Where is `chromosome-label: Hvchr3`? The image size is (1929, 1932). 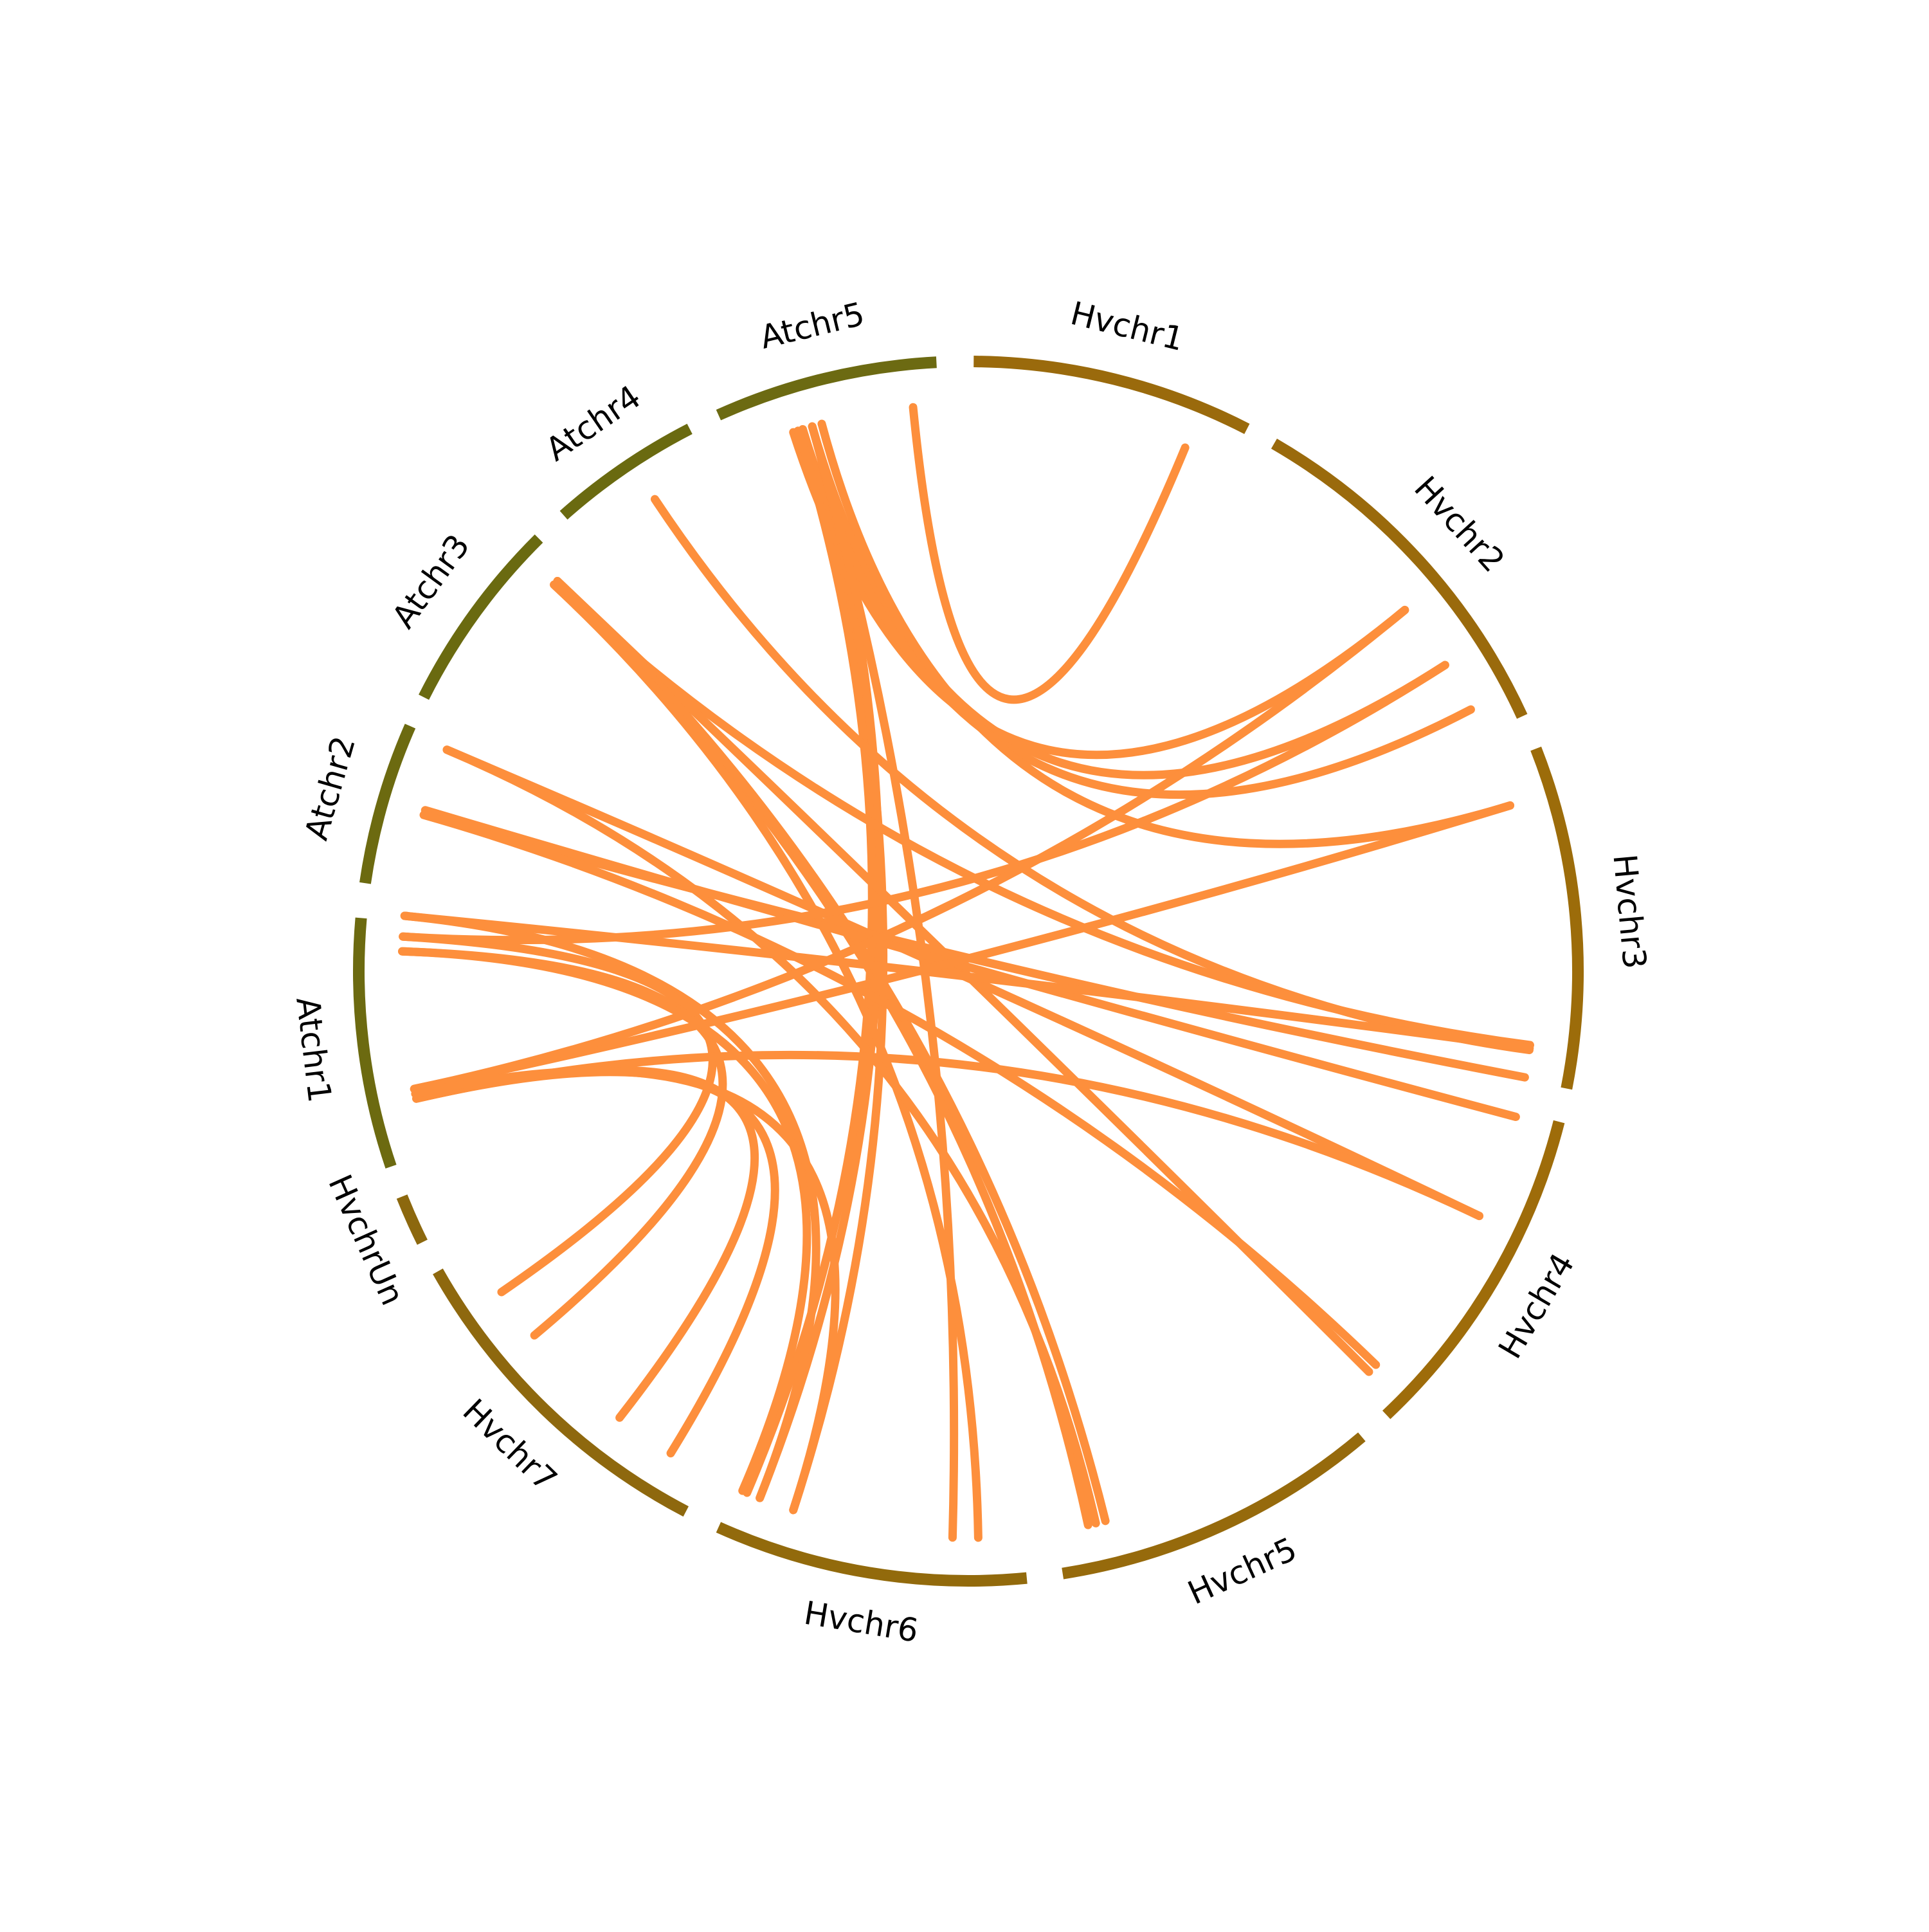
chromosome-label: Hvchr3 is located at coordinates (1629, 912).